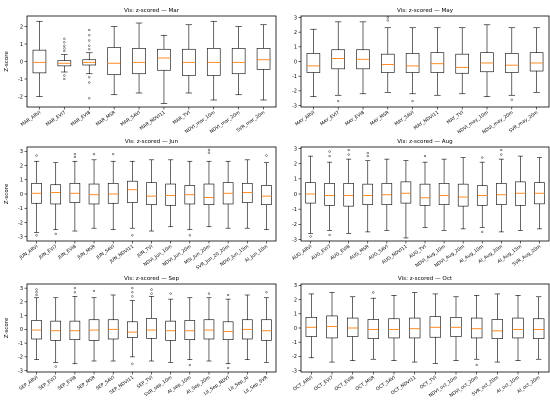 This screenshot has width=550, height=406. What do you see at coordinates (428, 383) in the screenshot?
I see `x-tick-label: OCT_TVI` at bounding box center [428, 383].